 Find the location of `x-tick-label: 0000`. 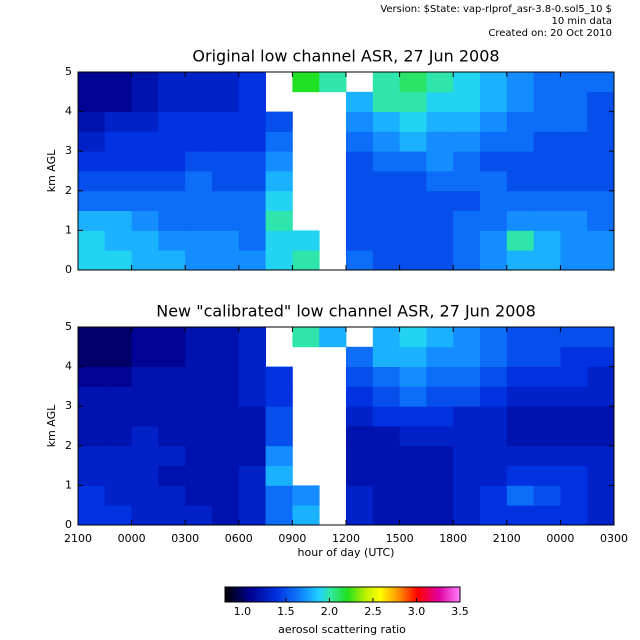

x-tick-label: 0000 is located at coordinates (132, 538).